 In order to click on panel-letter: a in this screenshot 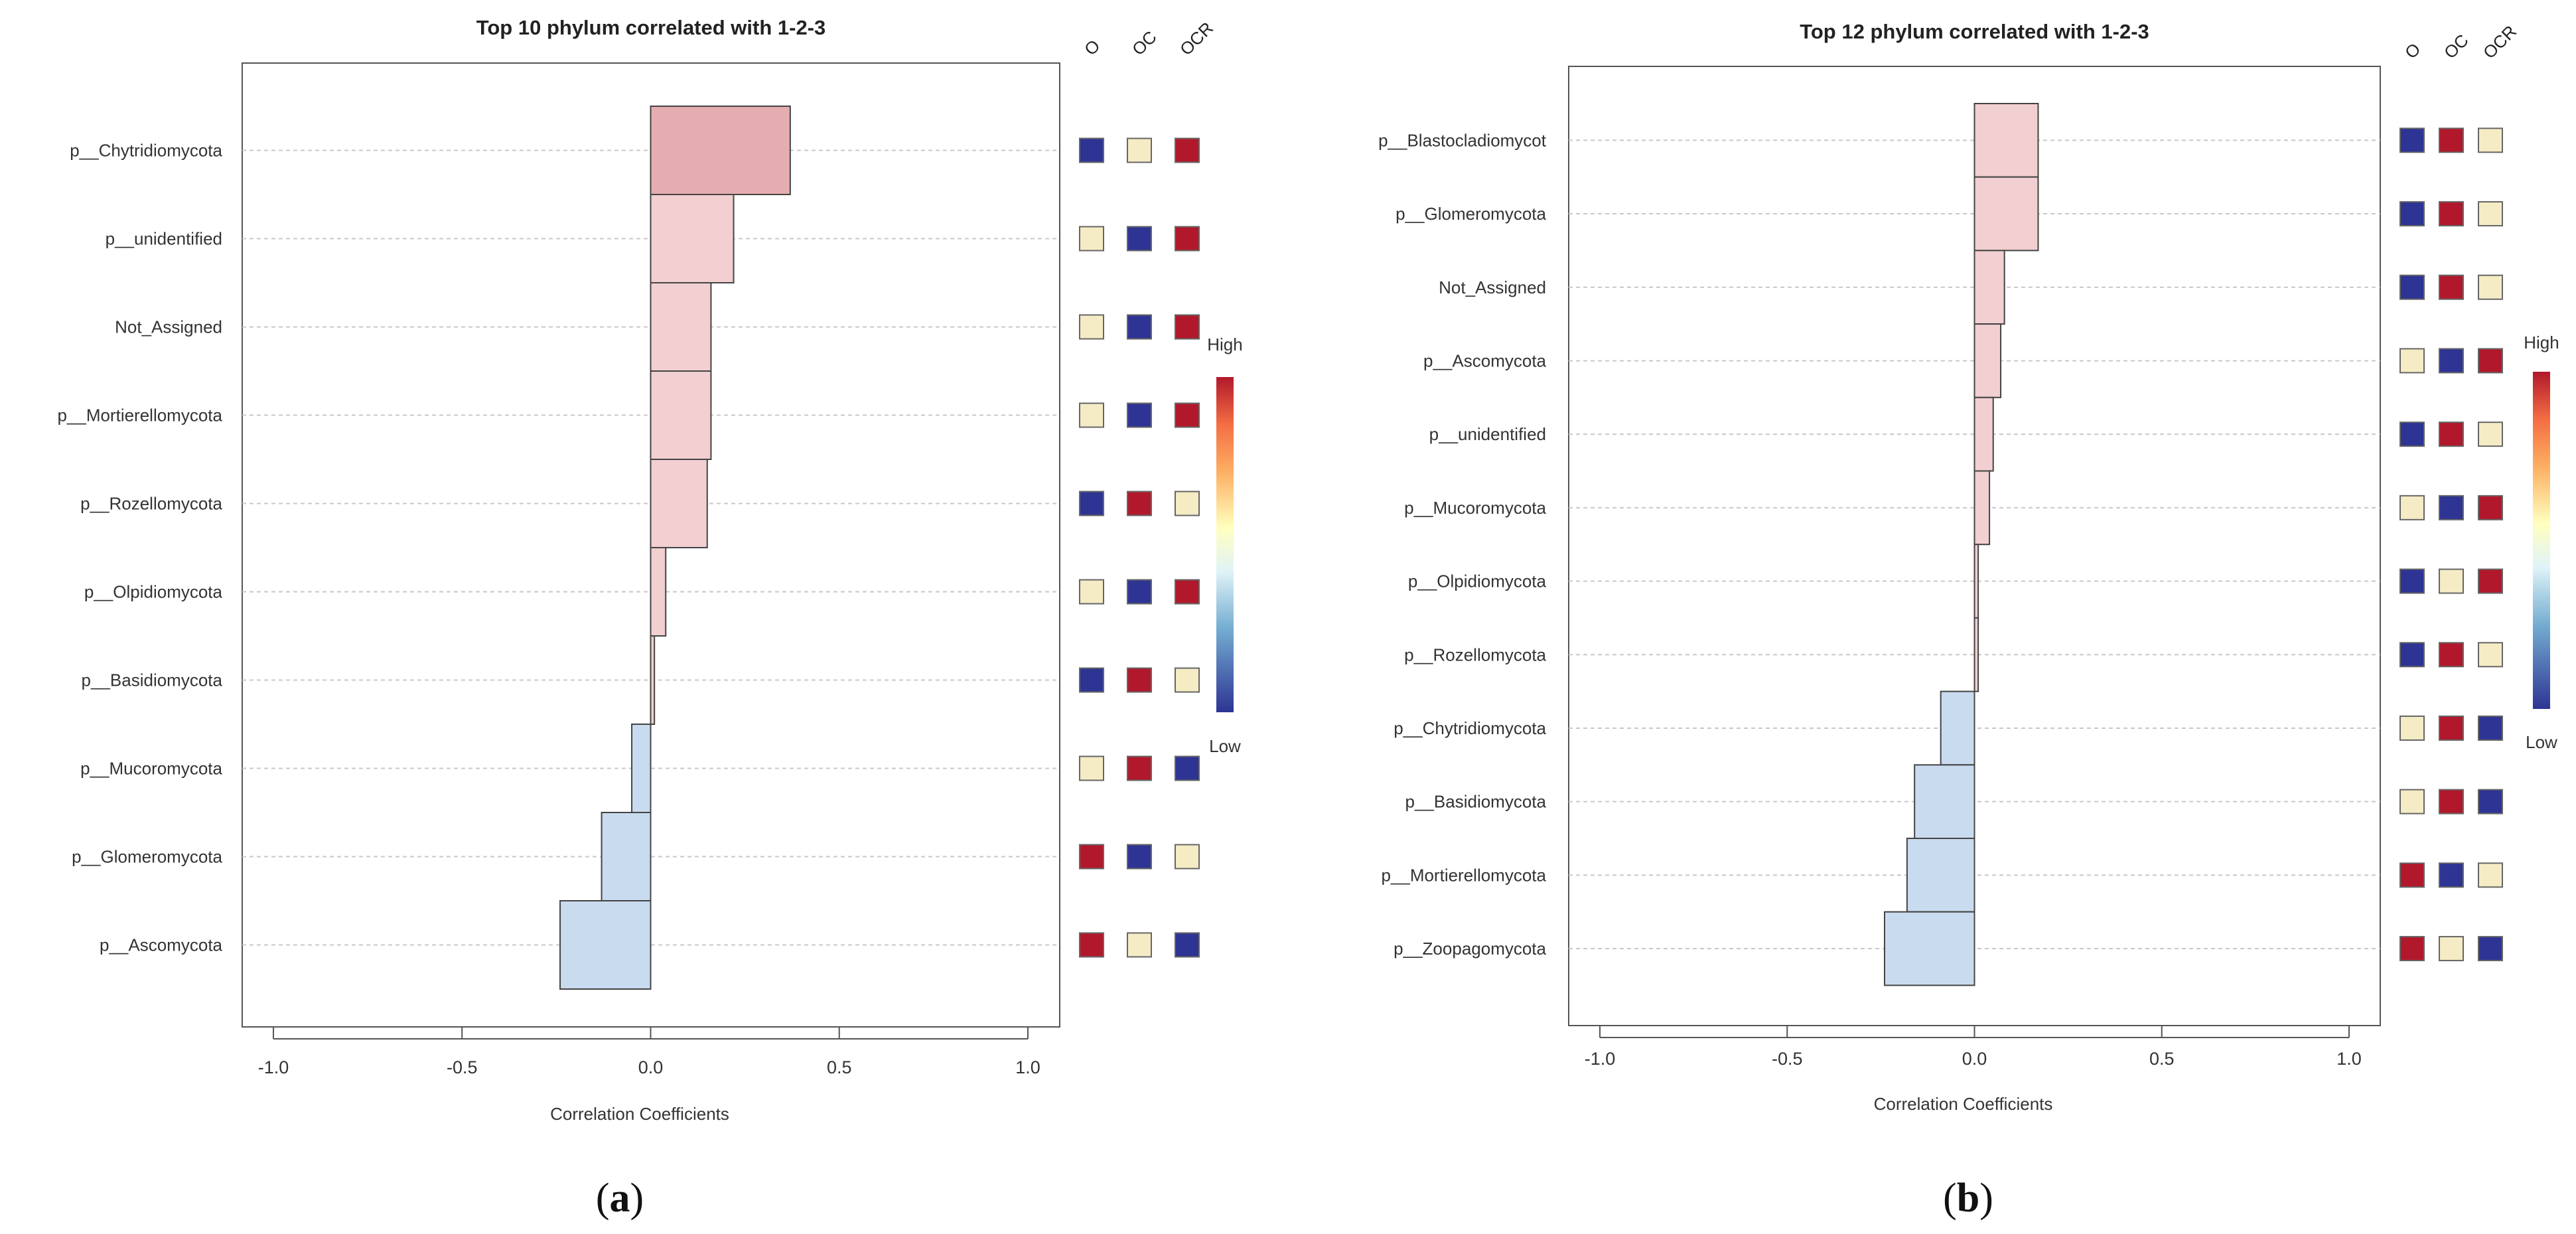, I will do `click(620, 1198)`.